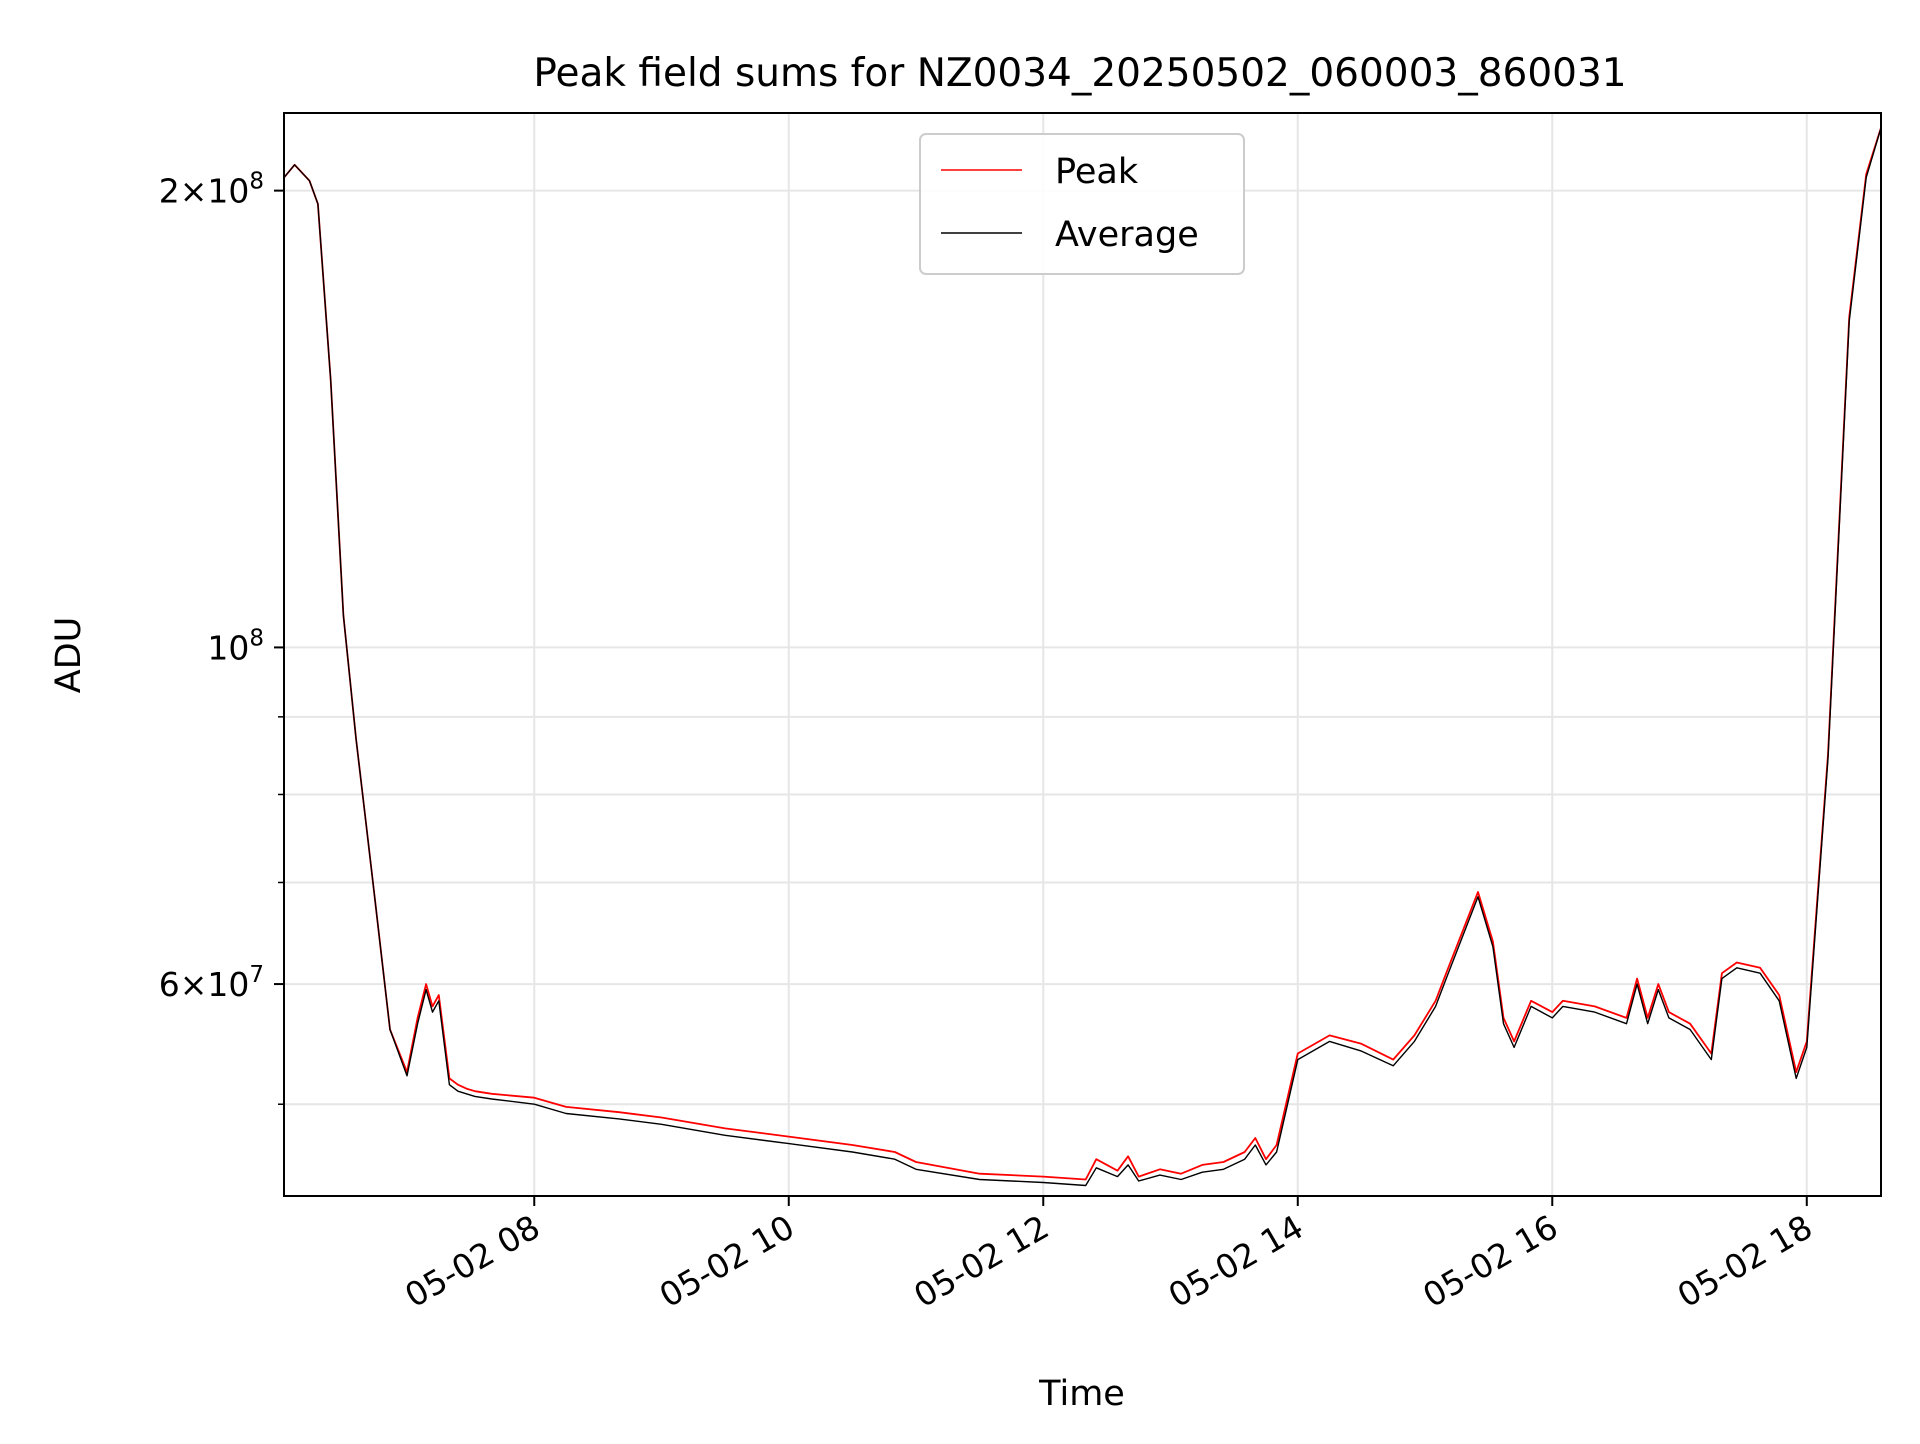 This screenshot has width=1920, height=1444. What do you see at coordinates (69, 655) in the screenshot?
I see `y-axis-label: ADU` at bounding box center [69, 655].